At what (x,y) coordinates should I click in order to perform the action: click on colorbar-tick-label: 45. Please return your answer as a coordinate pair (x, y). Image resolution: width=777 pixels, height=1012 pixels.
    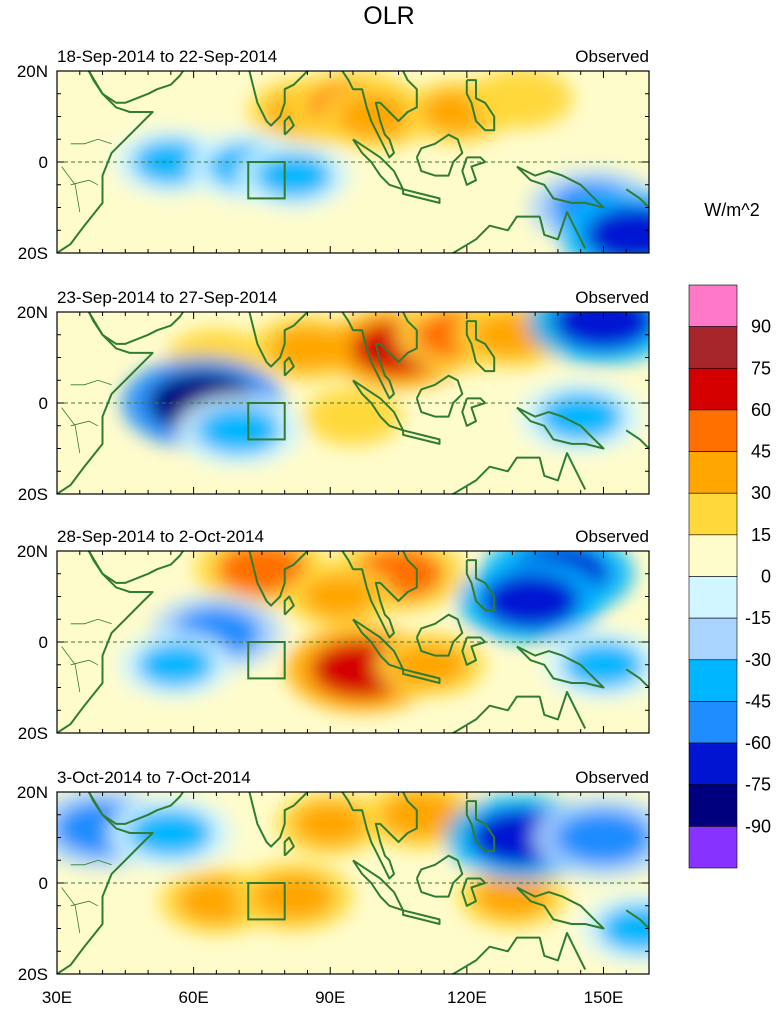
    Looking at the image, I should click on (761, 452).